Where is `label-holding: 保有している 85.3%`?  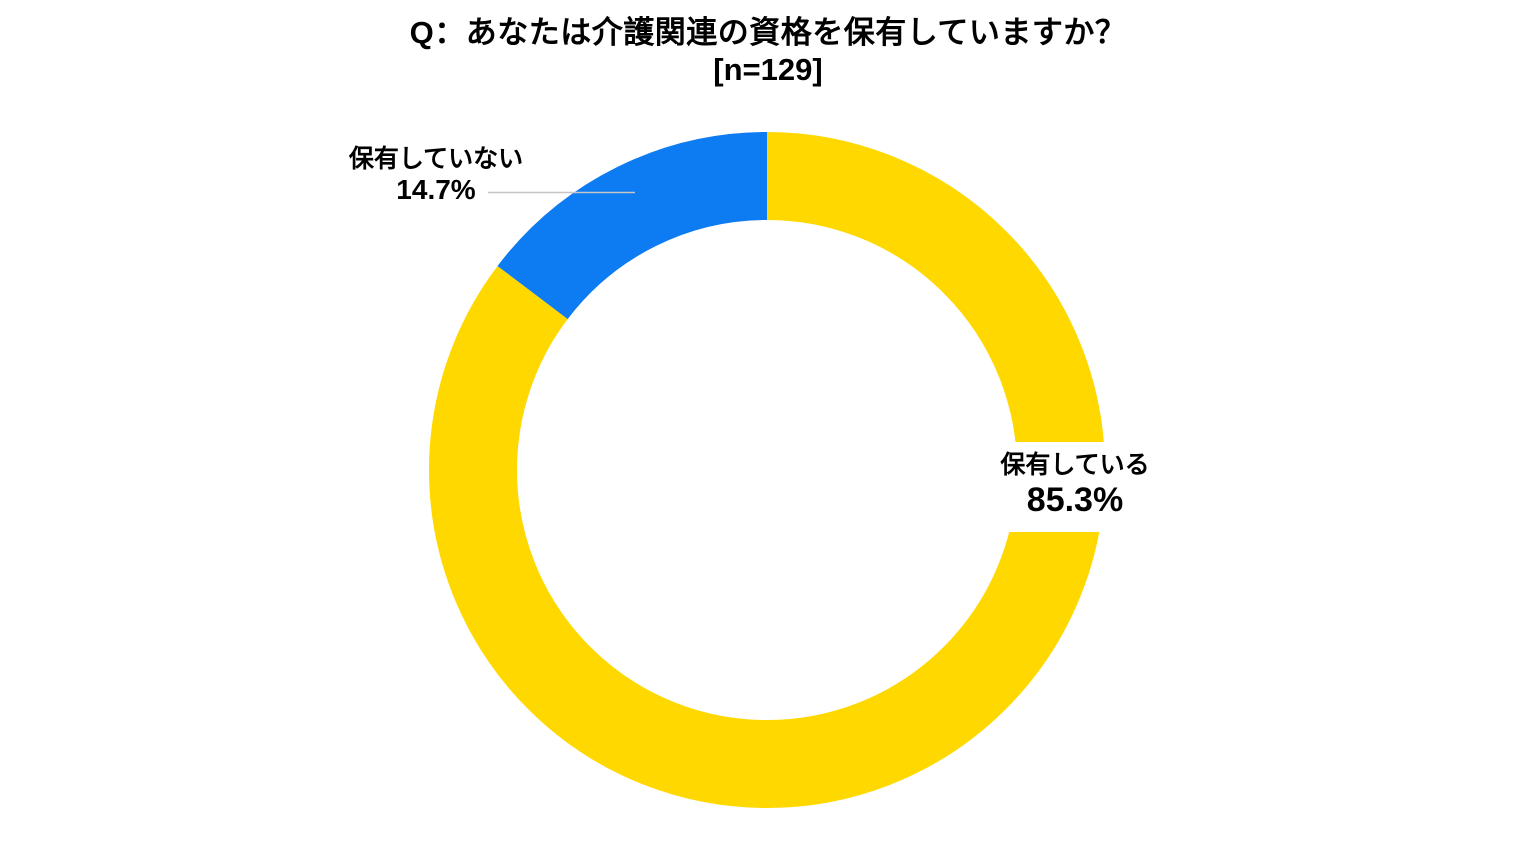
label-holding: 保有している 85.3% is located at coordinates (1075, 487).